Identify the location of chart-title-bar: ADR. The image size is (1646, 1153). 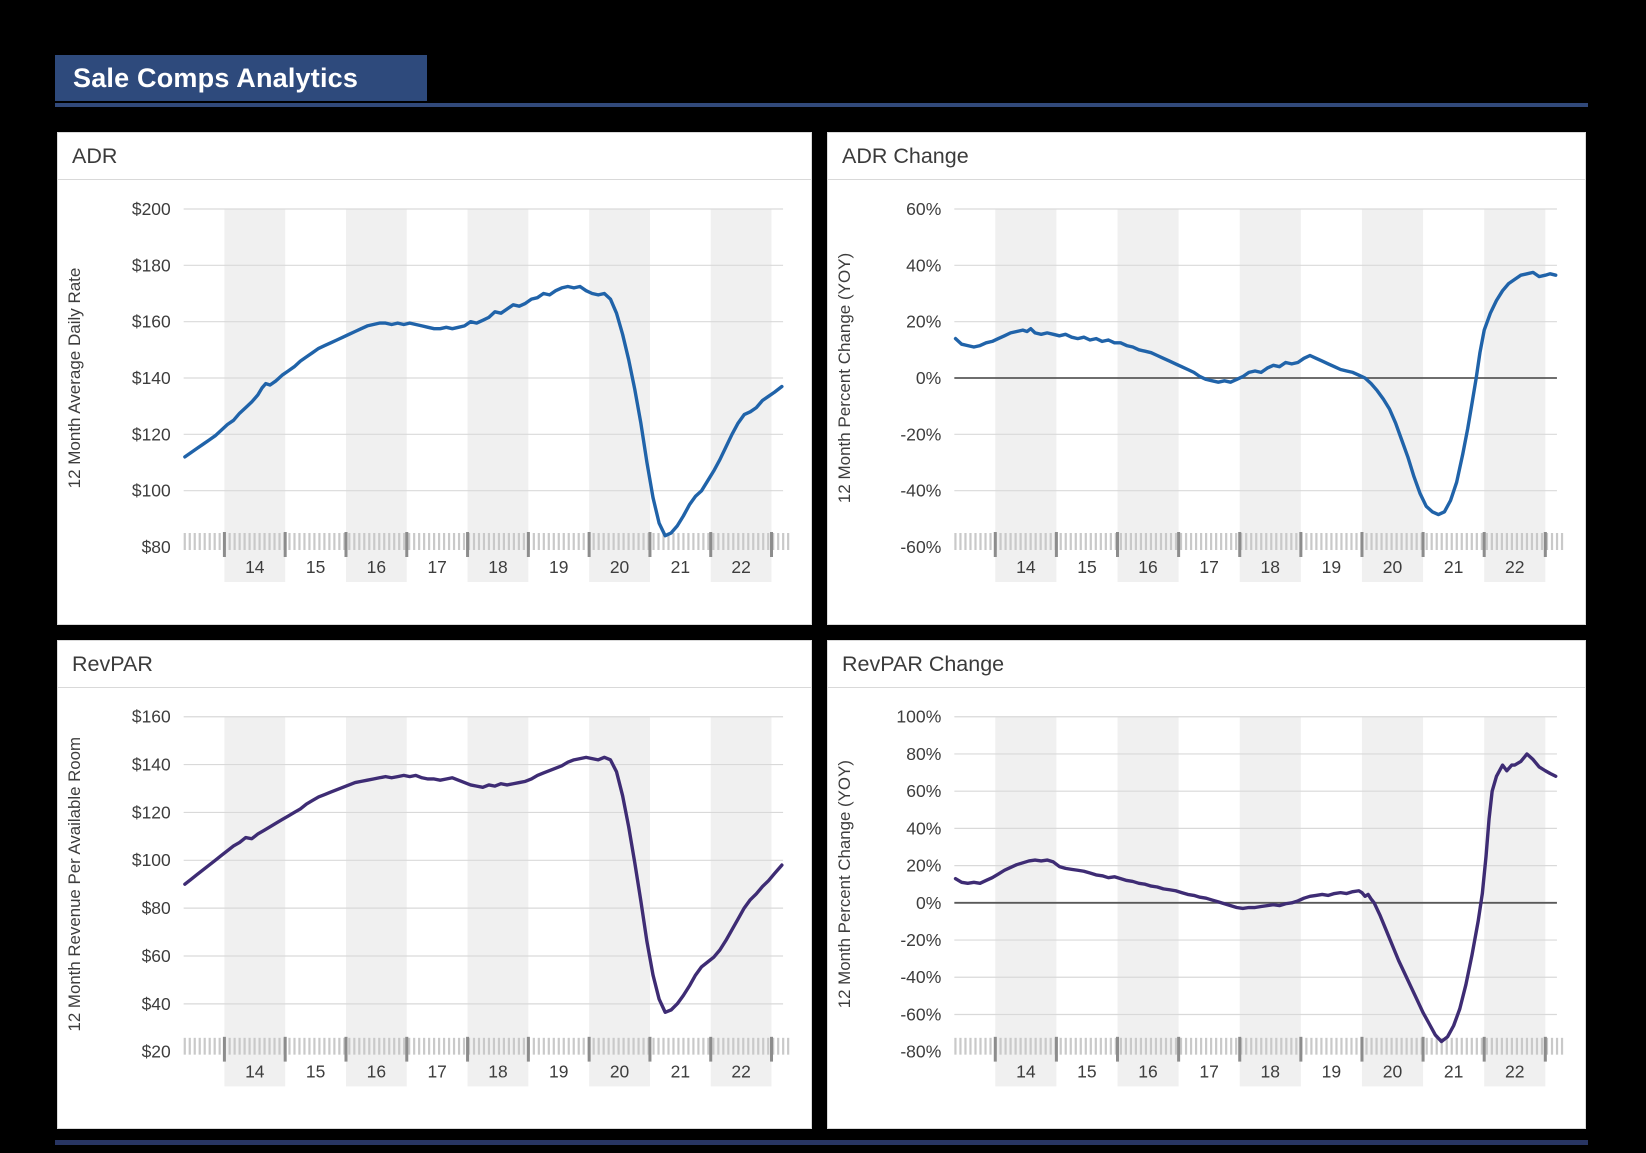
(434, 156).